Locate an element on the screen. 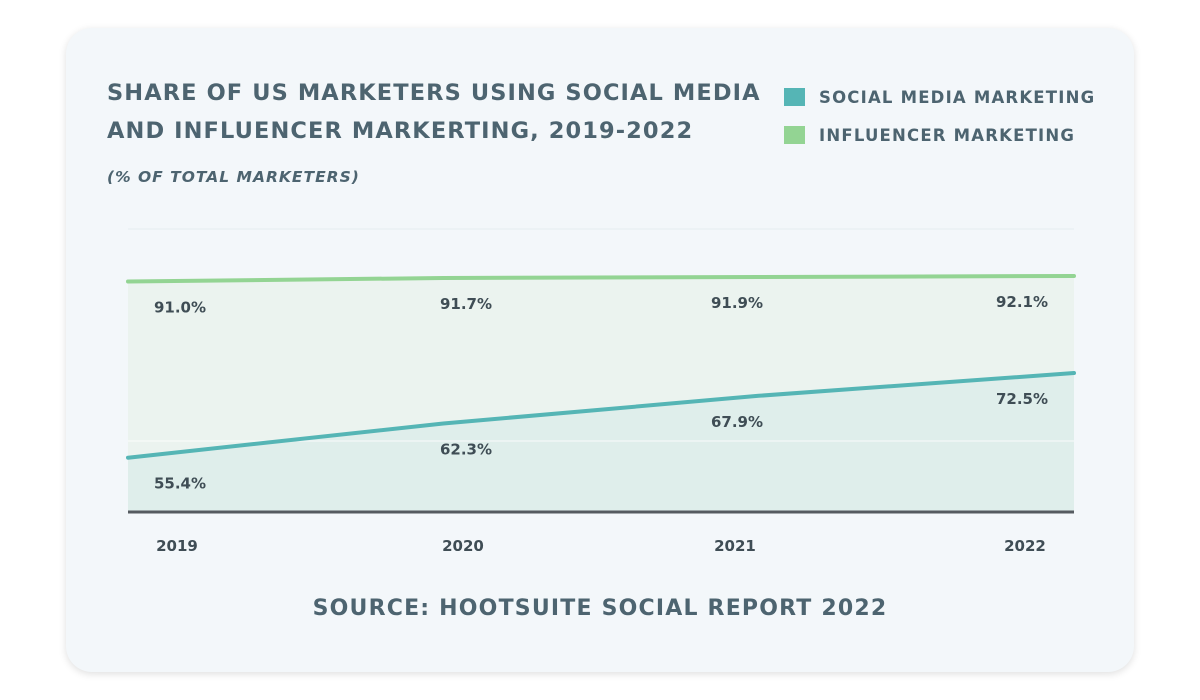 The image size is (1200, 700). data-label-social-media: 67.9% is located at coordinates (737, 422).